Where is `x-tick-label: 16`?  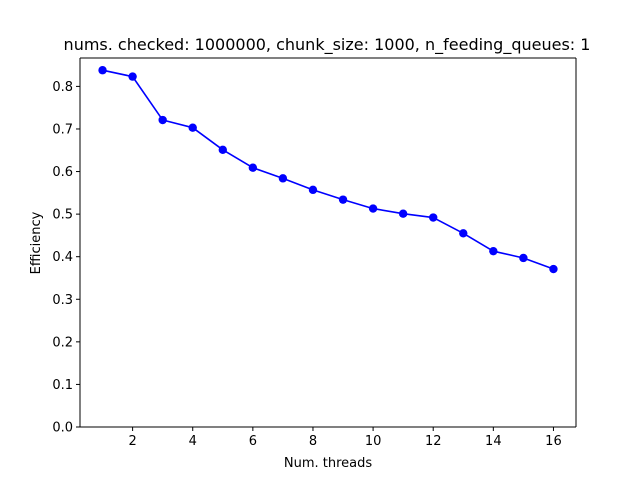
x-tick-label: 16 is located at coordinates (553, 441).